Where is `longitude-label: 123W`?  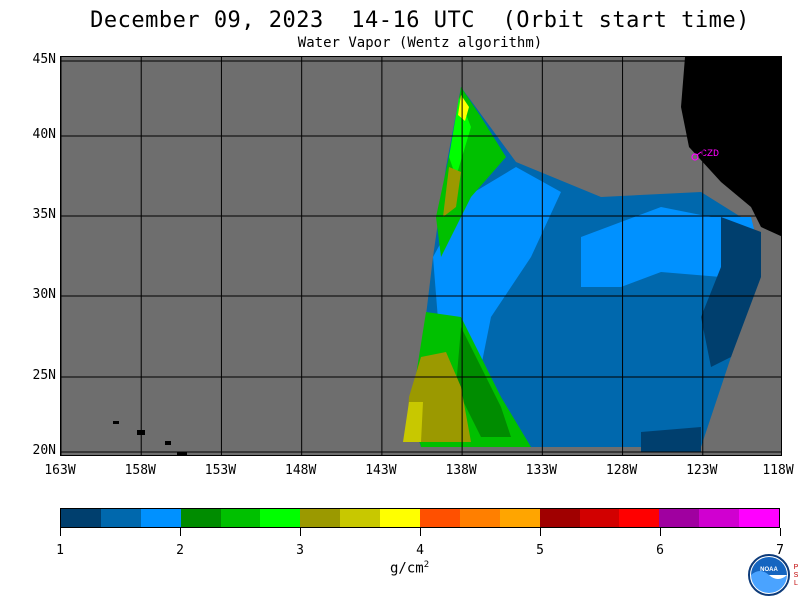
longitude-label: 123W is located at coordinates (702, 470).